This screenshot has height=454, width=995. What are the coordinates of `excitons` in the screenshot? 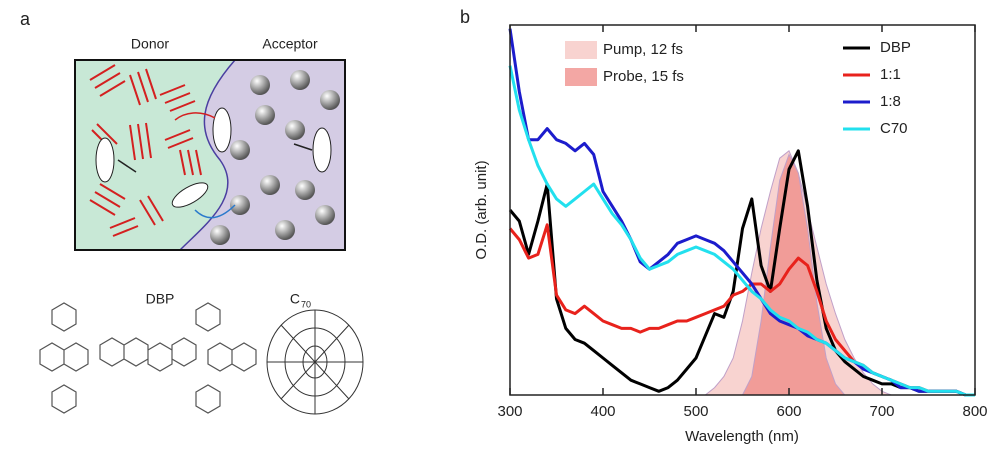 It's located at (213, 157).